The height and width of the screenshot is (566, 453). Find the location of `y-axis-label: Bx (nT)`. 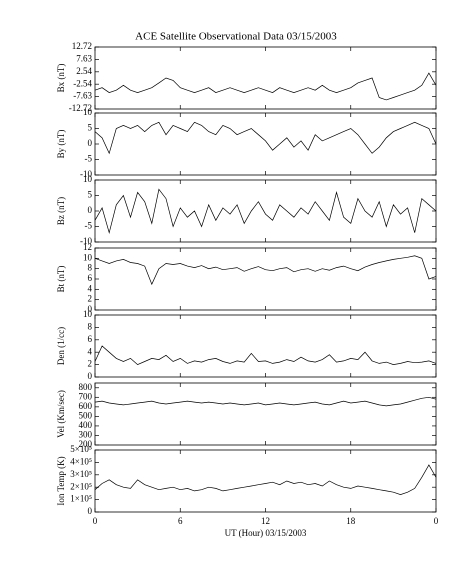

y-axis-label: Bx (nT) is located at coordinates (61, 78).